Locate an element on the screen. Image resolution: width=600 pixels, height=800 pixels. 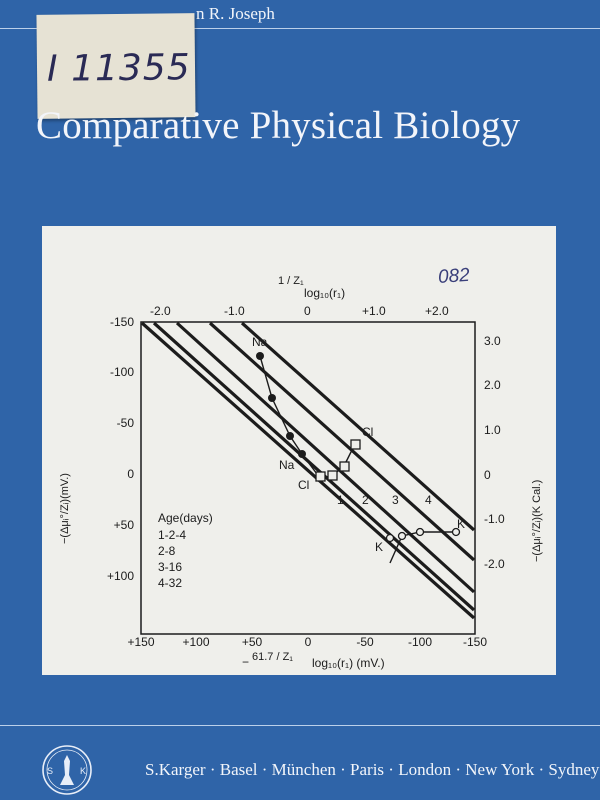
top-axis: -2.0 -1.0 0 +1.0 +2.0 is located at coordinates (299, 311).